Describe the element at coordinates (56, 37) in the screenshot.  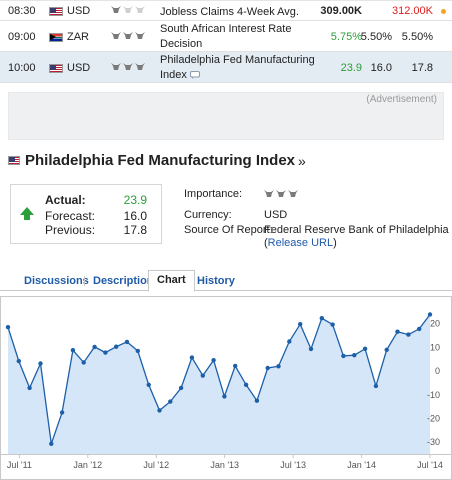
I see `south-africa-flag-icon` at that location.